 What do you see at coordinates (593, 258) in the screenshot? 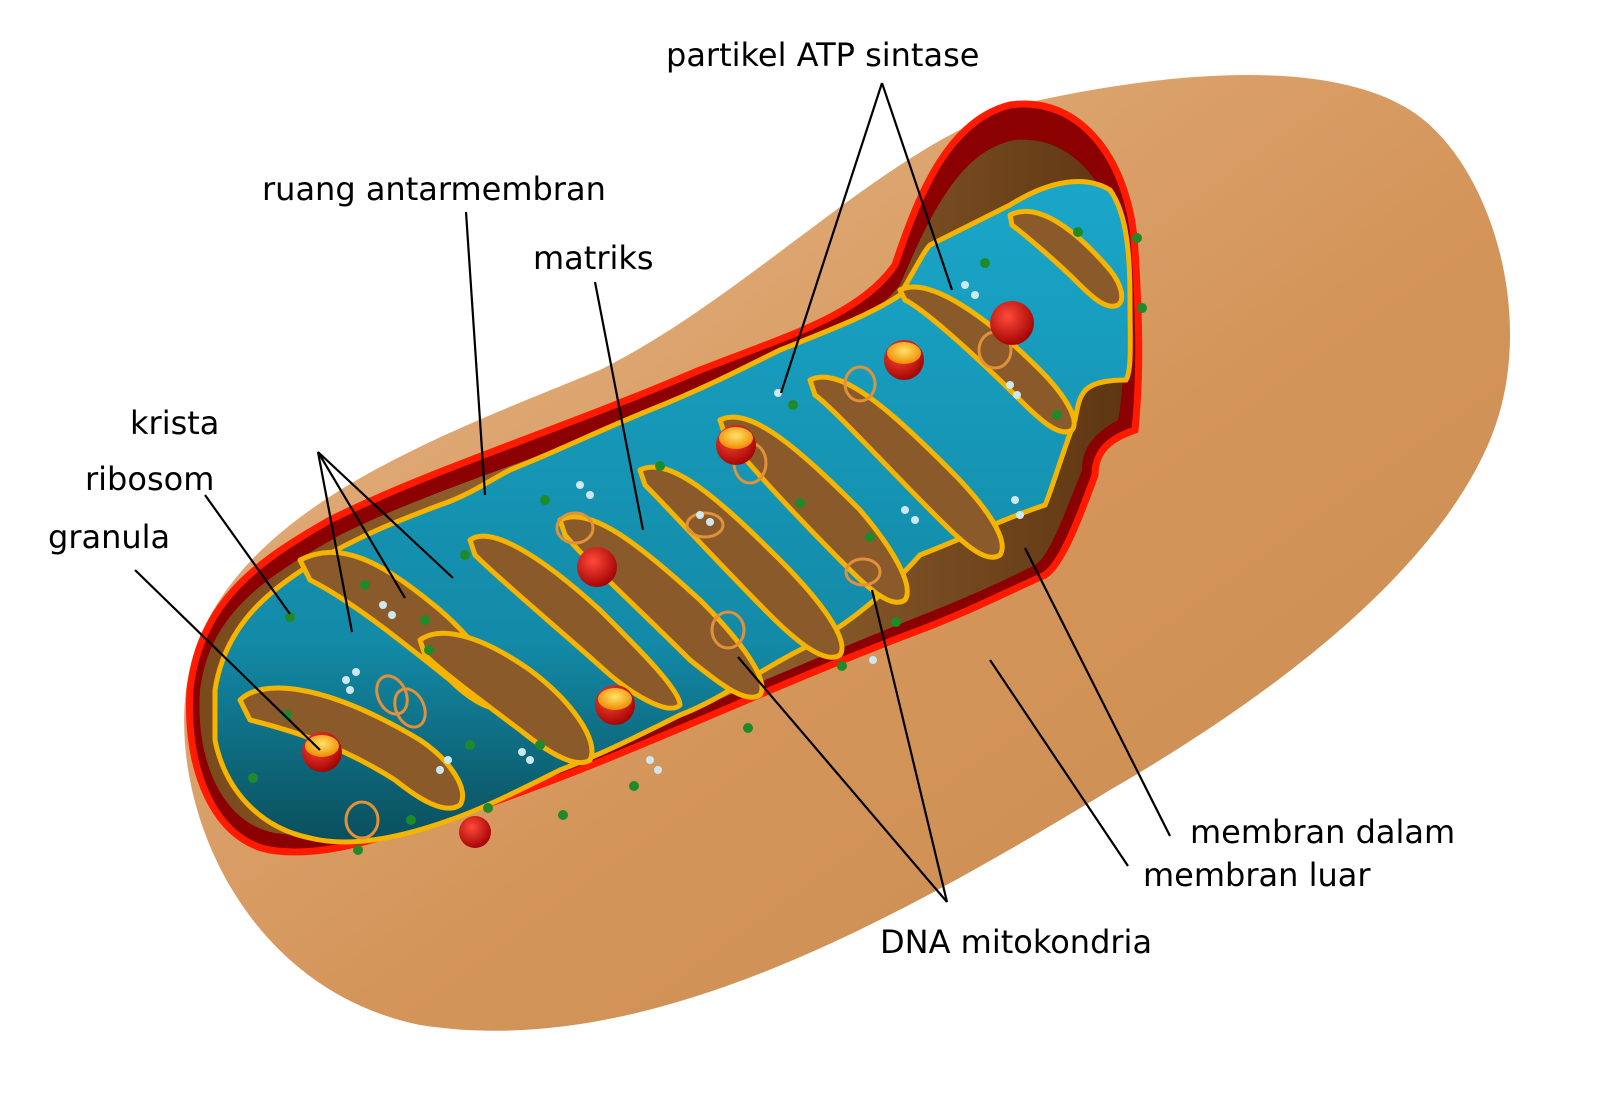
I see `label-matrix: matriks` at bounding box center [593, 258].